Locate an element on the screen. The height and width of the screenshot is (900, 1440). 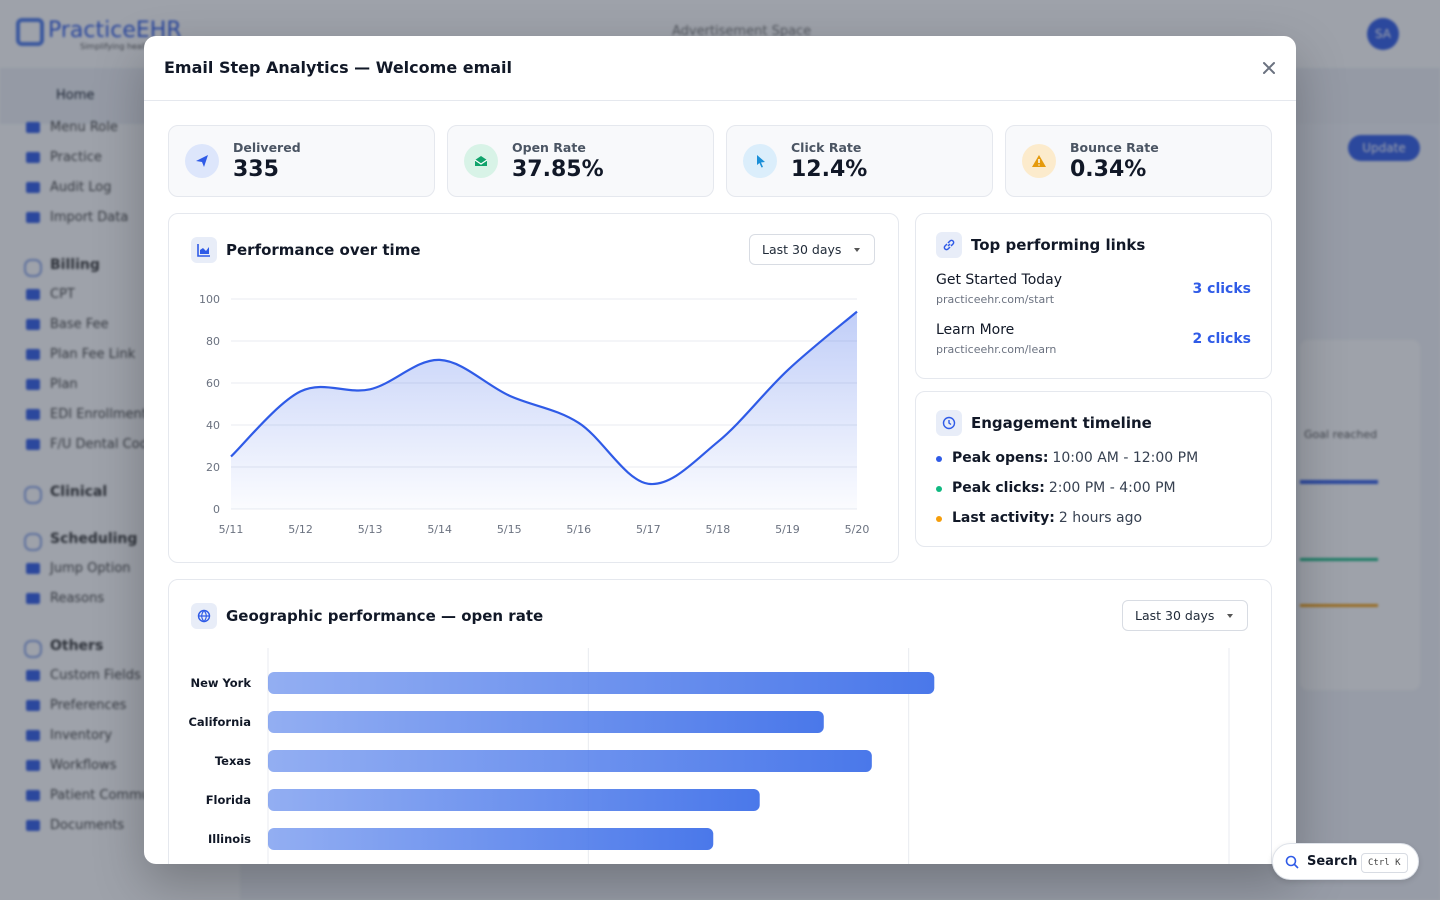
stat-label: Click Rate is located at coordinates (826, 147).